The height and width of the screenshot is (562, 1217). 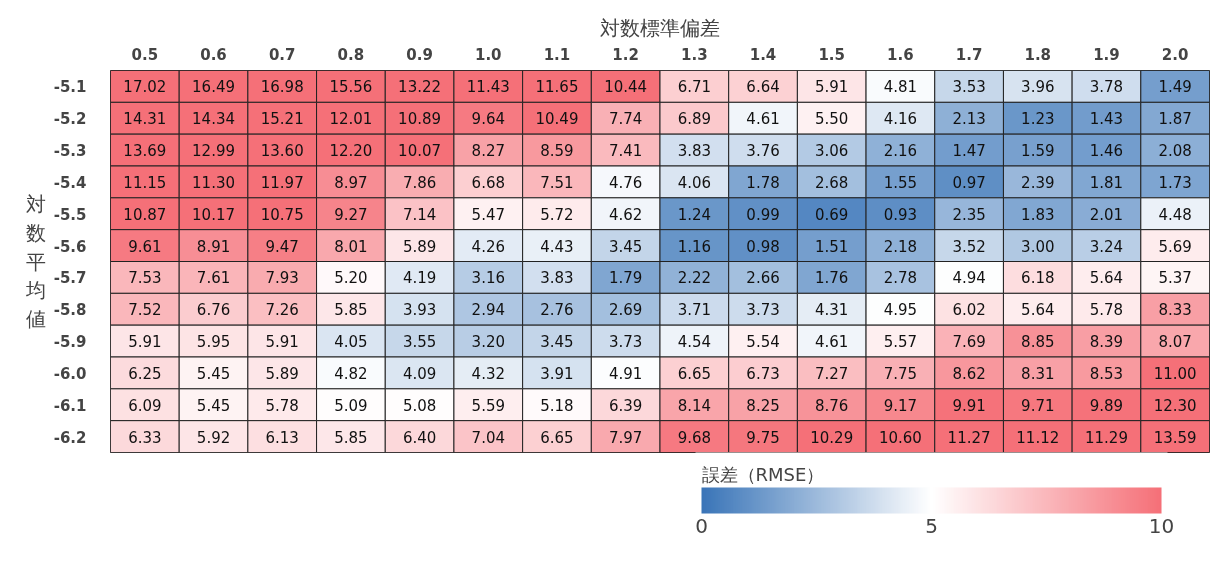 I want to click on x-tick-label: 2.0, so click(x=1175, y=54).